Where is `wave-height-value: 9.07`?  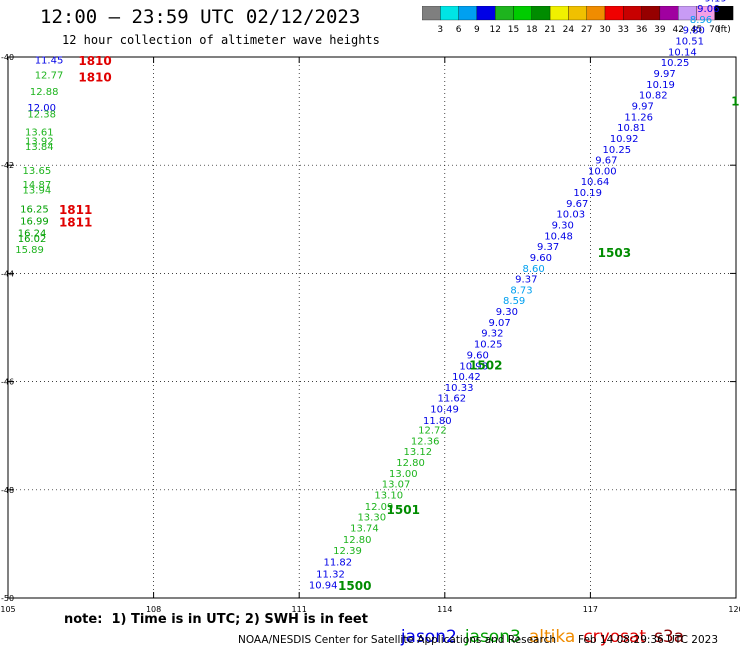 wave-height-value: 9.07 is located at coordinates (499, 323).